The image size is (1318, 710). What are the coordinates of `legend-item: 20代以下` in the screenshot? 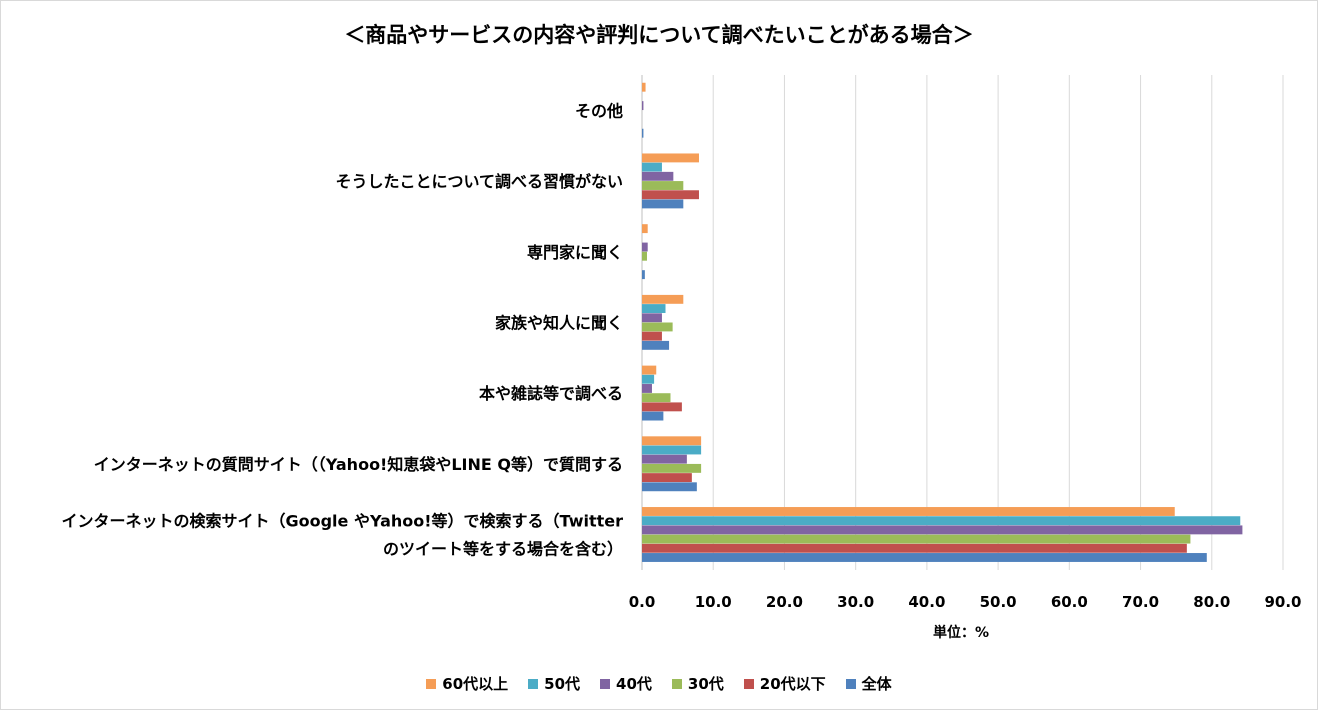 It's located at (784, 683).